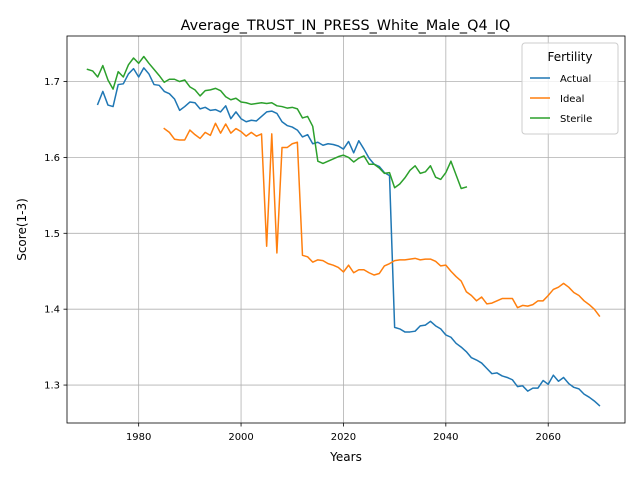  What do you see at coordinates (445, 437) in the screenshot?
I see `x-tick-label: 2040` at bounding box center [445, 437].